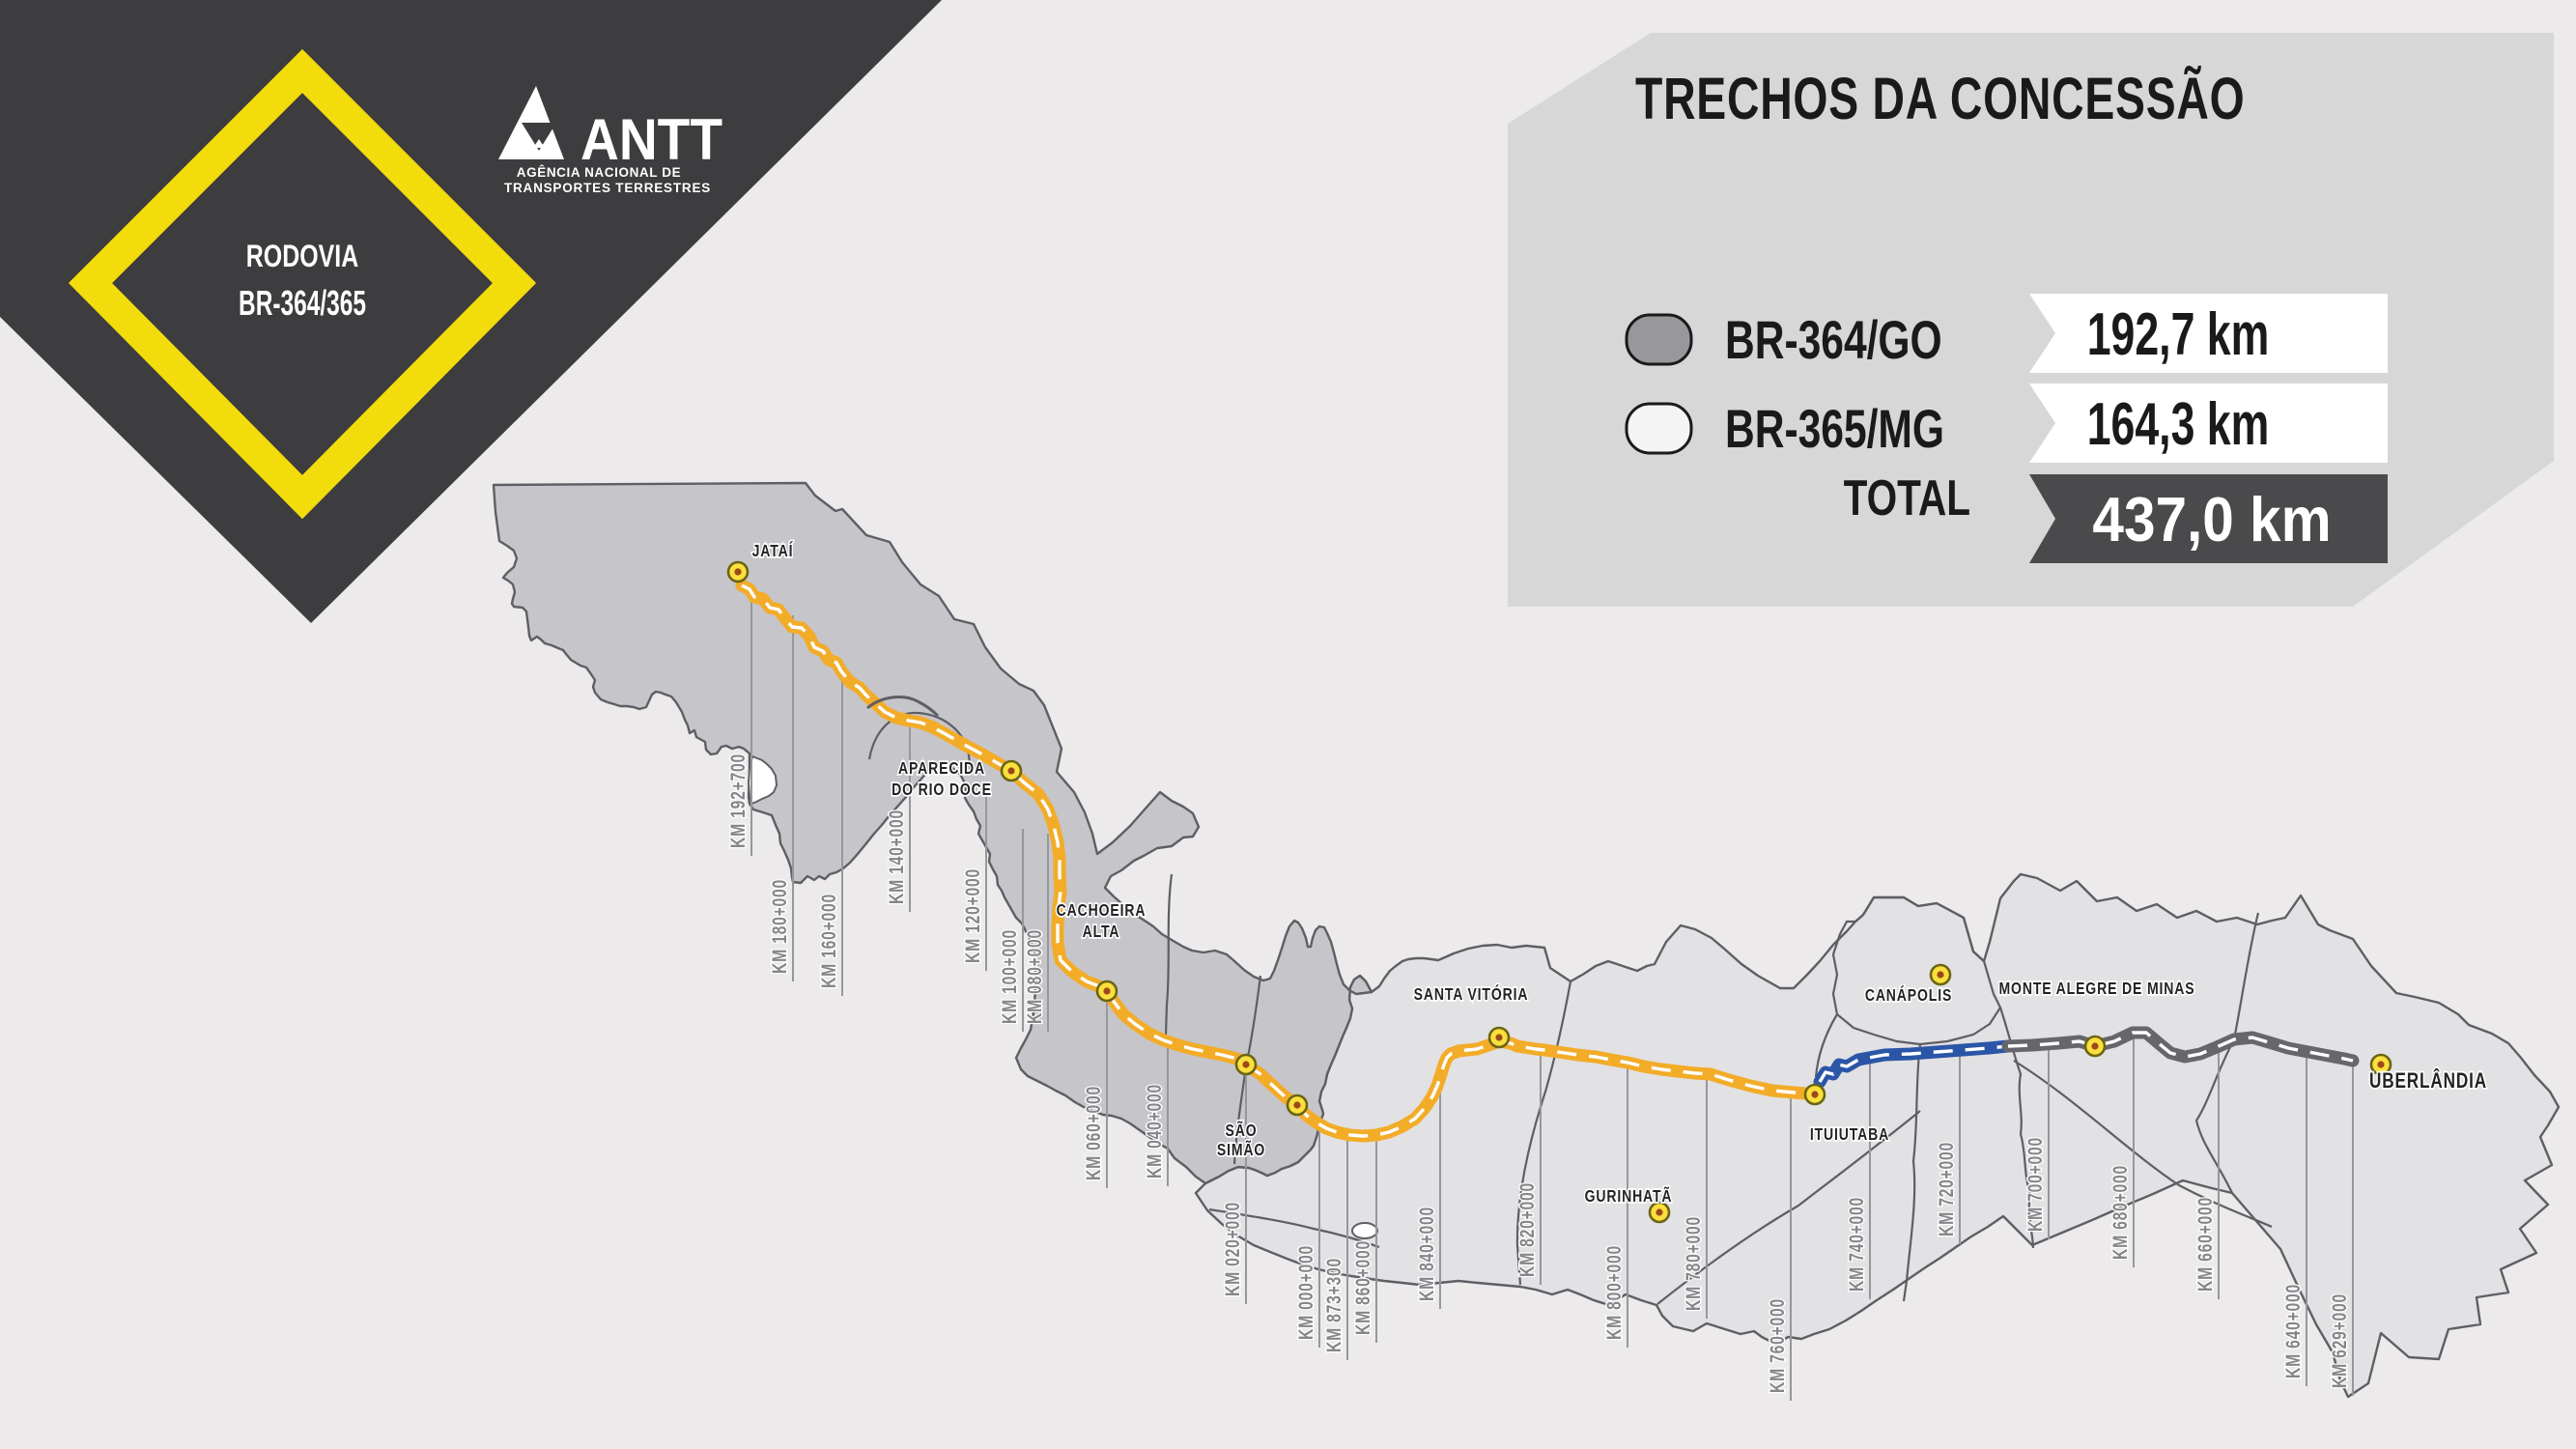 This screenshot has height=1449, width=2576. What do you see at coordinates (651, 140) in the screenshot?
I see `svg-text: ANTT` at bounding box center [651, 140].